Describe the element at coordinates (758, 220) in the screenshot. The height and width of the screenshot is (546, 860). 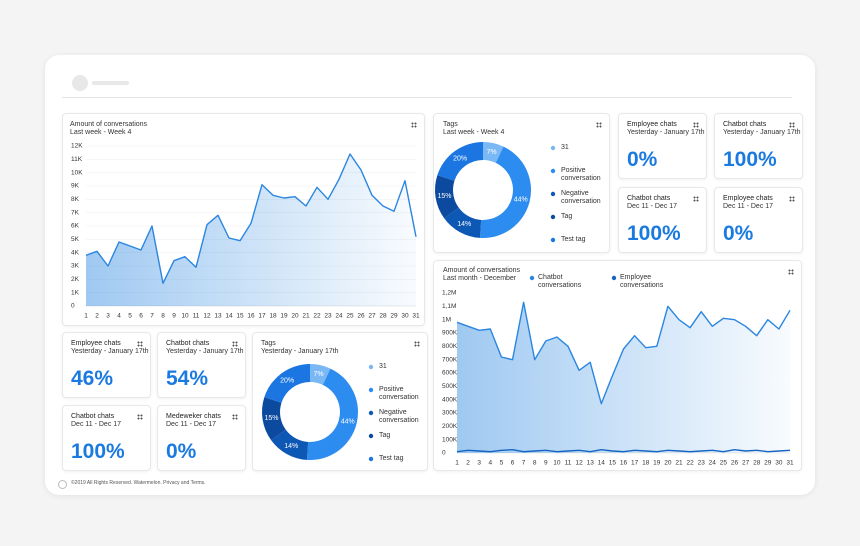
I see `stat-card: Employee chats Dec 11 - Dec 17 0%` at that location.